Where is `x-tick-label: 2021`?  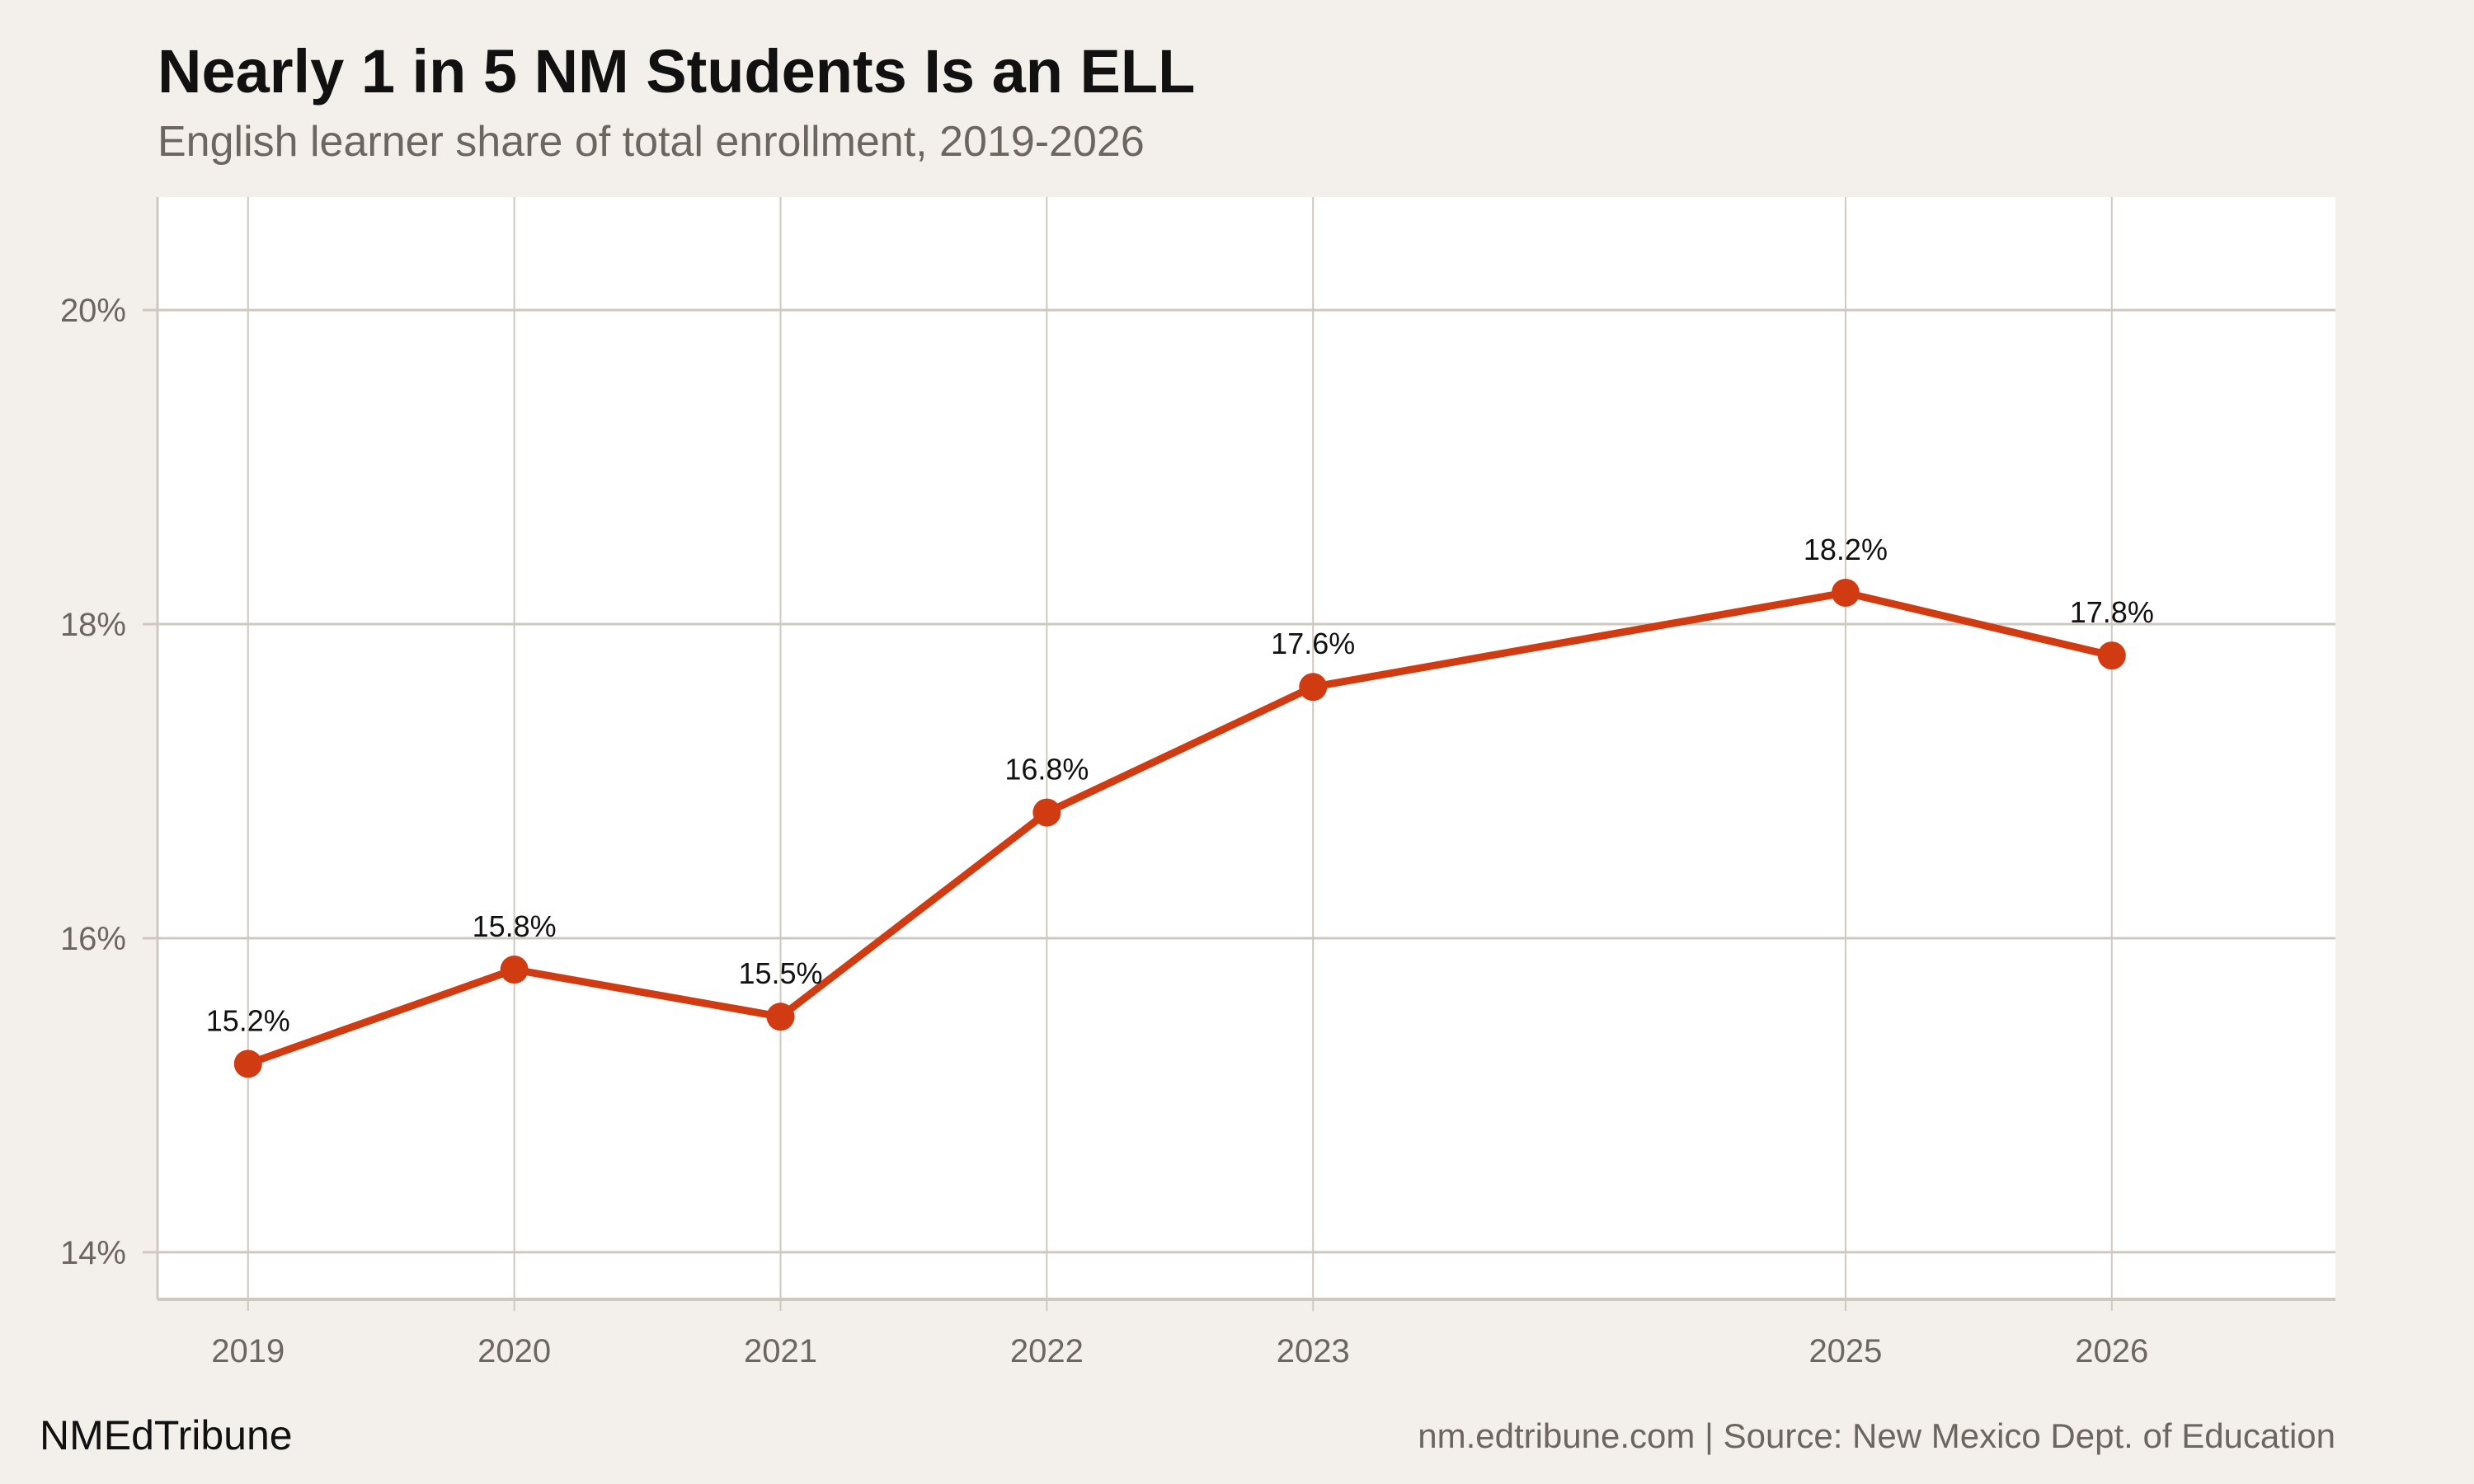 x-tick-label: 2021 is located at coordinates (780, 1351).